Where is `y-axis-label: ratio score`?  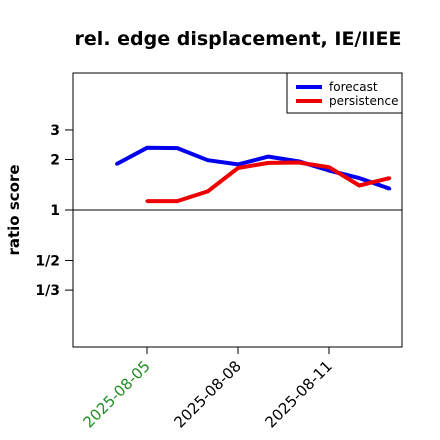 y-axis-label: ratio score is located at coordinates (14, 209).